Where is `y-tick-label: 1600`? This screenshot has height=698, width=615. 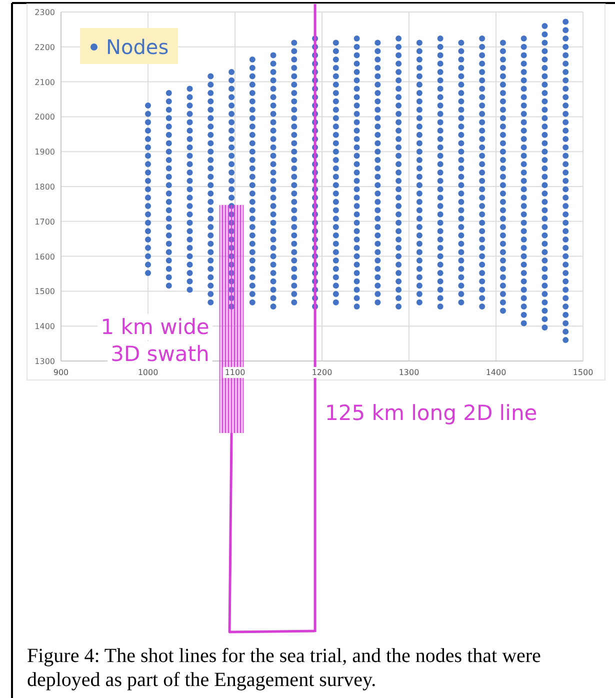 y-tick-label: 1600 is located at coordinates (44, 257).